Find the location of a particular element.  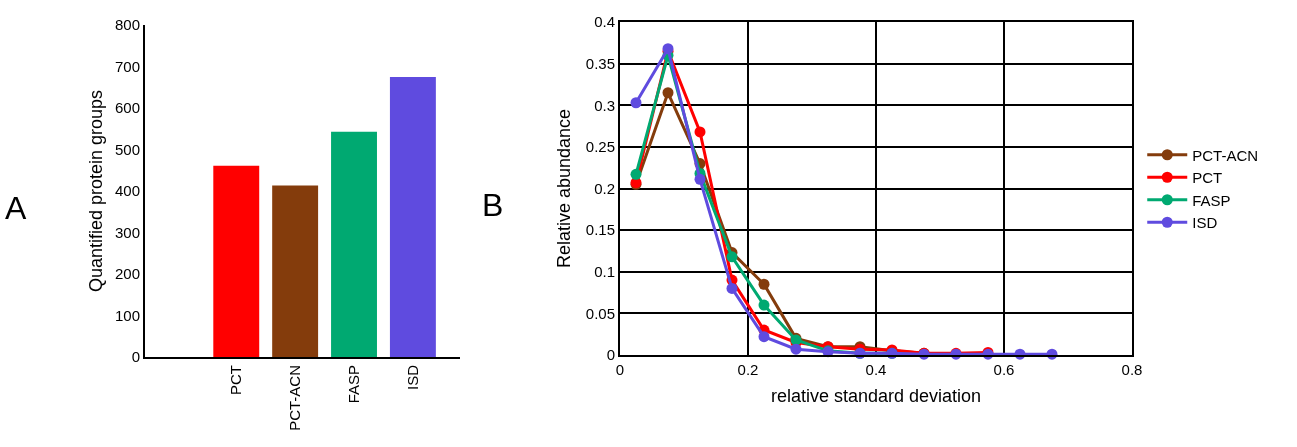

y-tick-label: 0.05 is located at coordinates (600, 313).